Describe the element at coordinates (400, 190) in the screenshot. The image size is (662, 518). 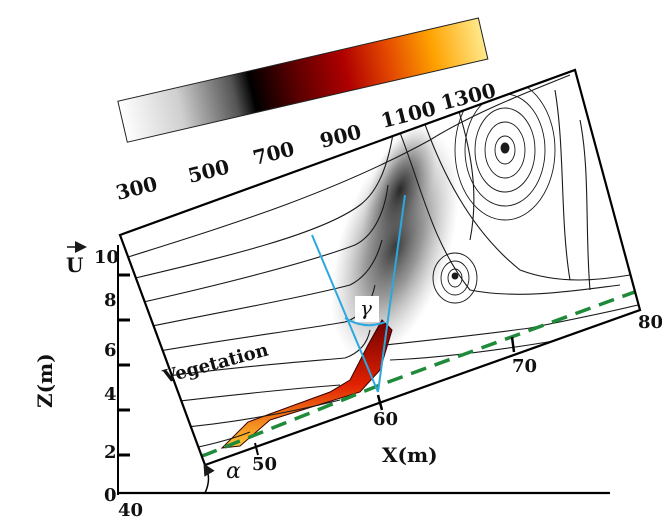
I see `smoke-plume-core` at that location.